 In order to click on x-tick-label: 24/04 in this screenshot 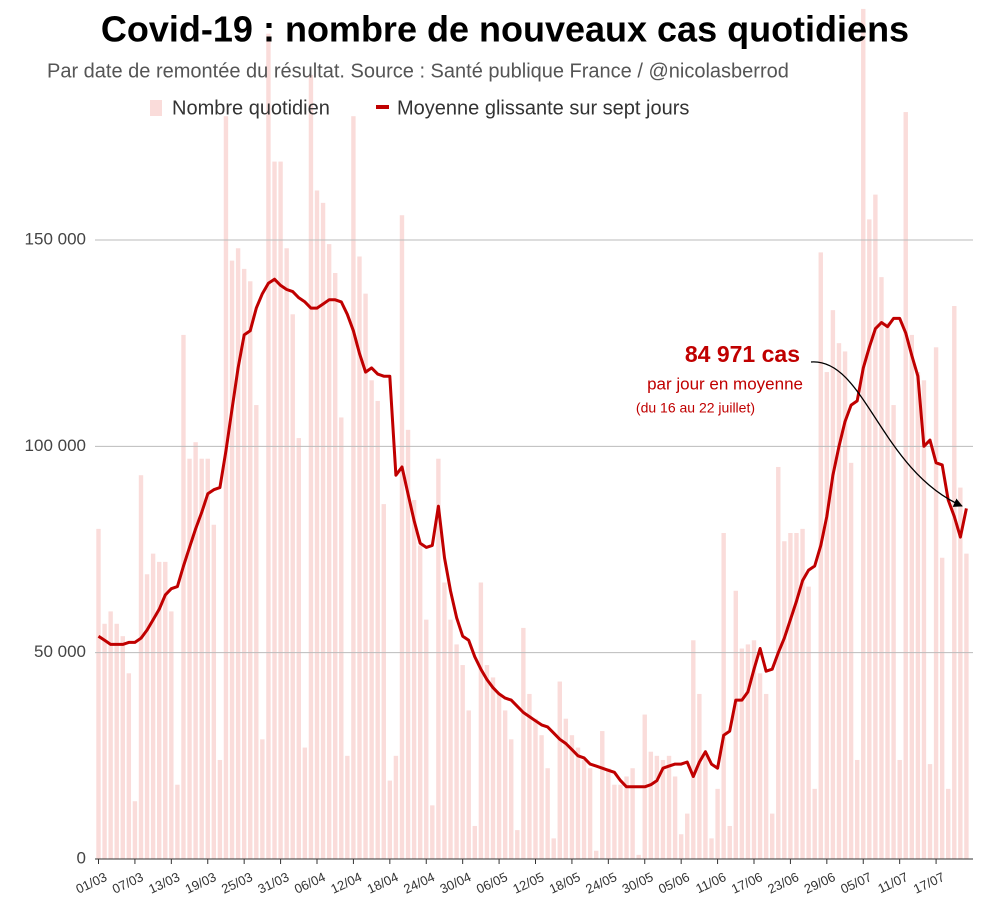, I will do `click(419, 882)`.